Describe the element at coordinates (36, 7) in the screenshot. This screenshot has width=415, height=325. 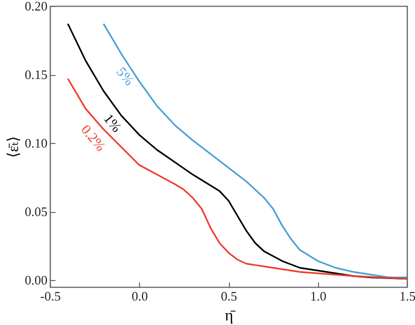
I see `y-tick-label: 0.20` at that location.